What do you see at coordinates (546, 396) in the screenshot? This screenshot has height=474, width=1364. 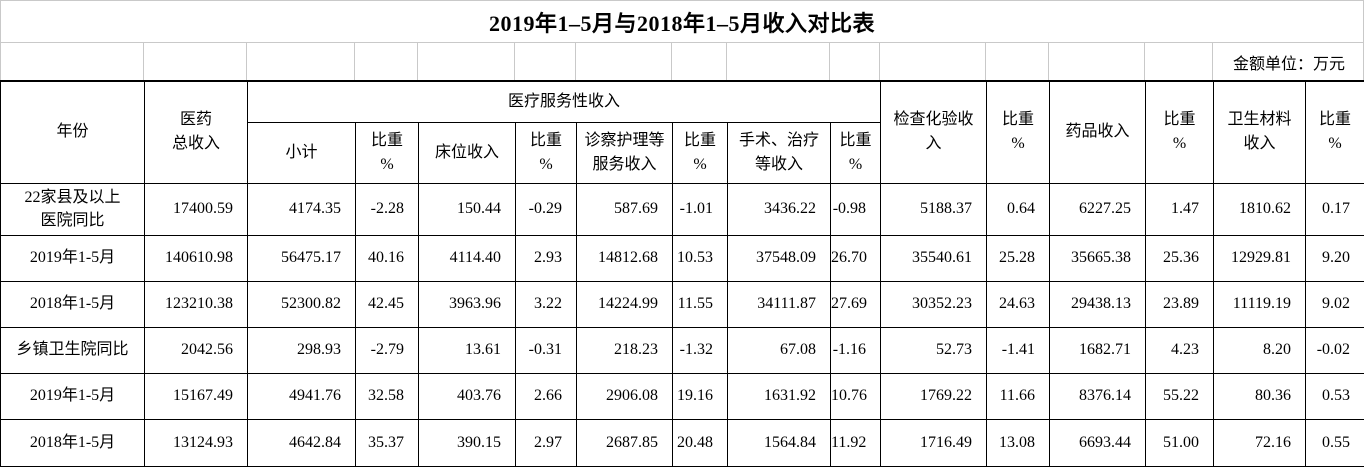 I see `table-cell: 2.66` at bounding box center [546, 396].